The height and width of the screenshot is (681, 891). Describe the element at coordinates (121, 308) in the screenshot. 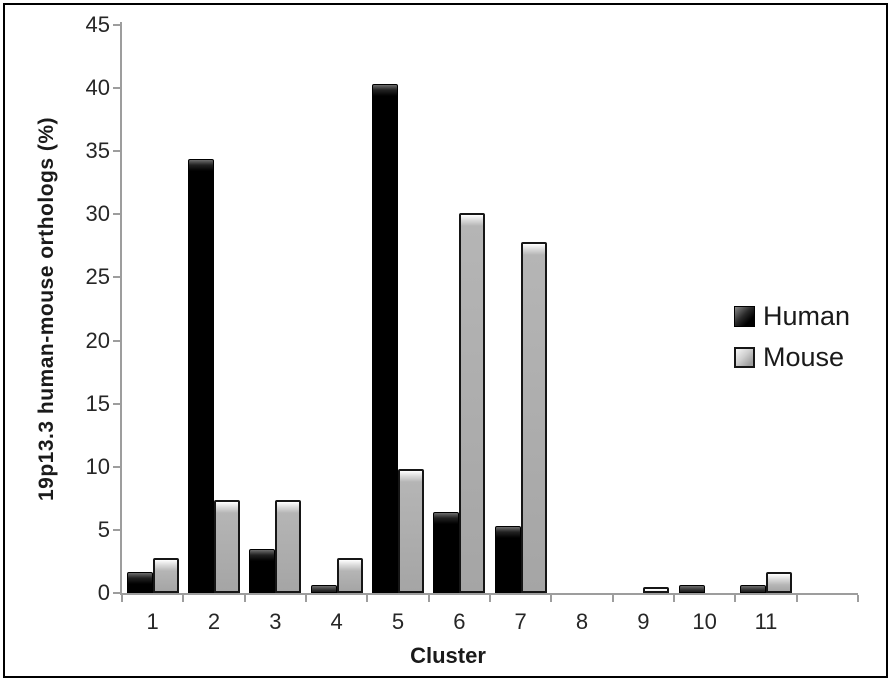

I see `y-axis-line` at that location.